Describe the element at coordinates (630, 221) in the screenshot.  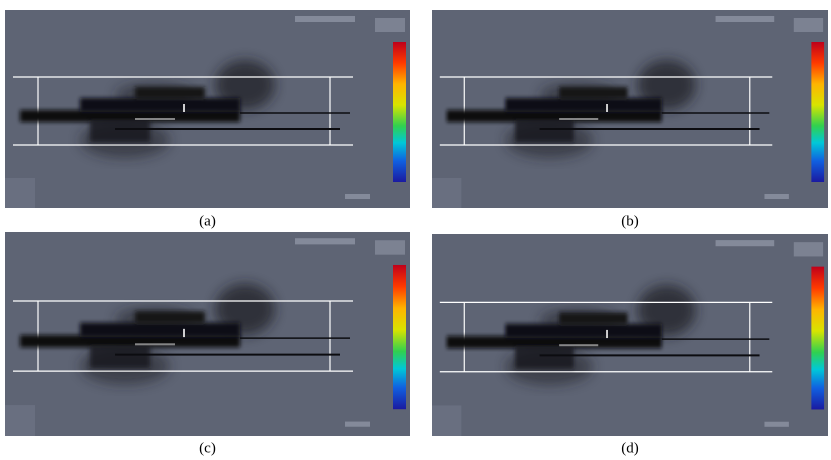
I see `panel-caption: (b)` at that location.